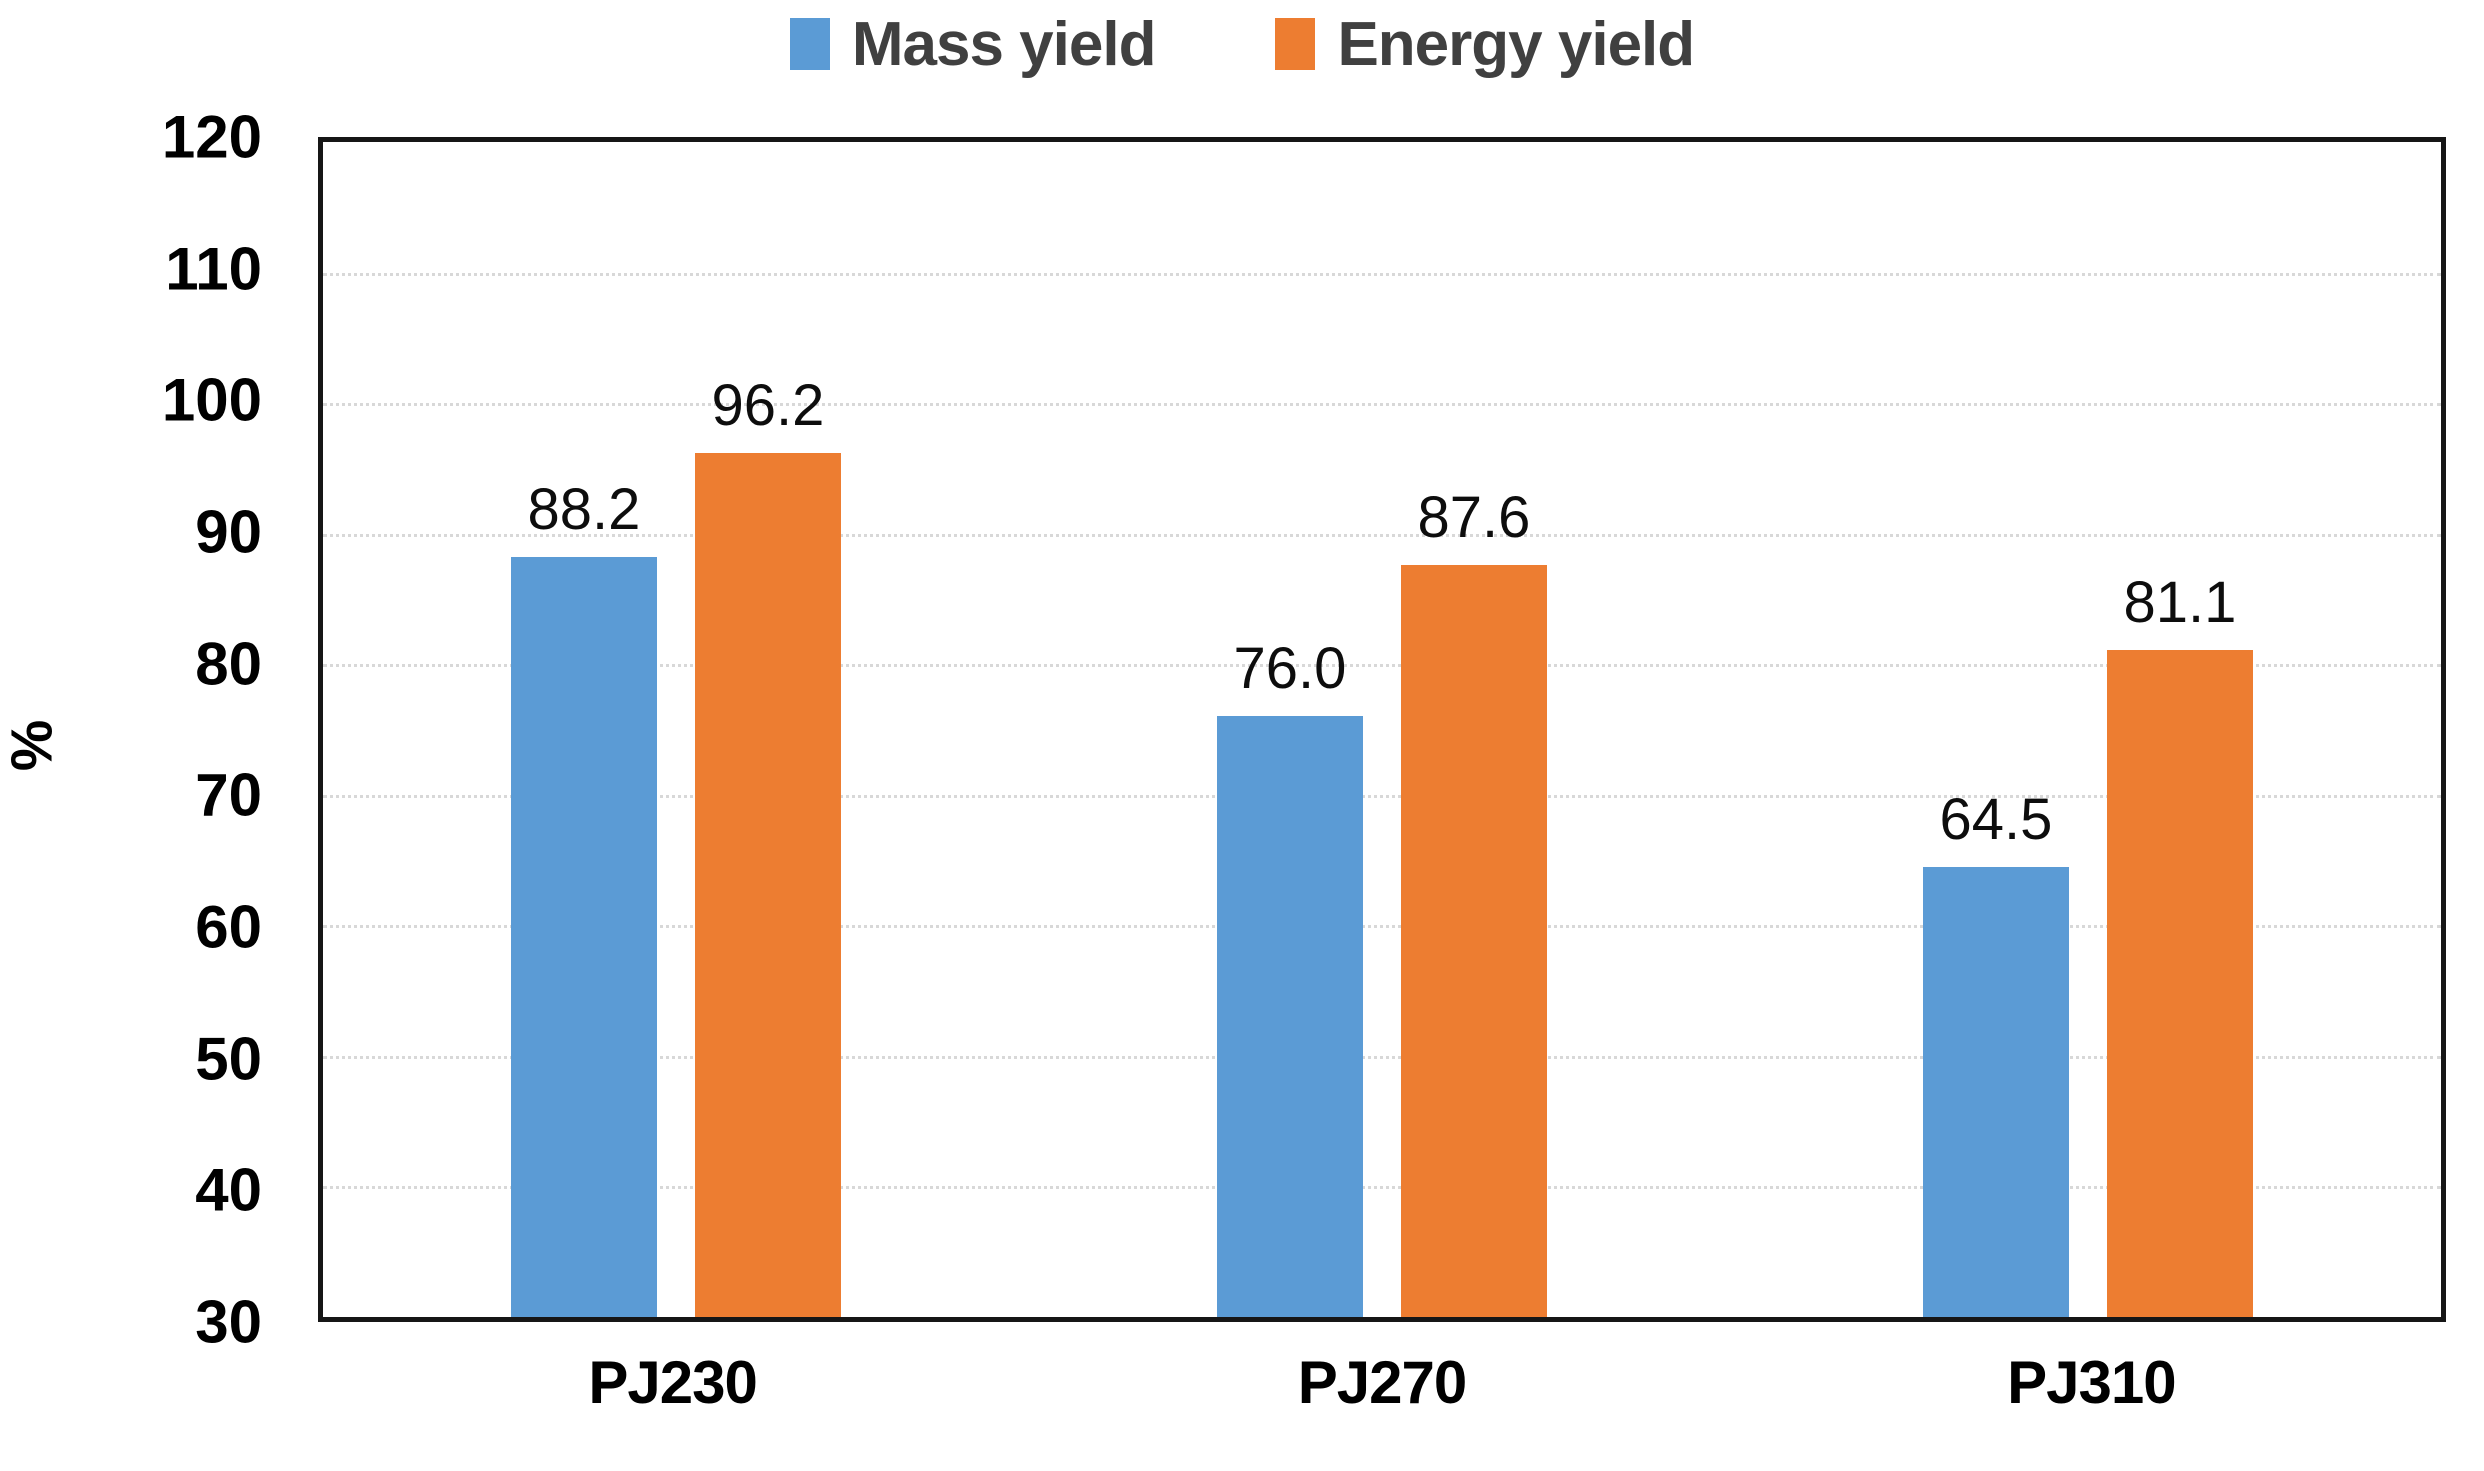  What do you see at coordinates (1382, 1382) in the screenshot?
I see `x-tick-pj270: PJ270` at bounding box center [1382, 1382].